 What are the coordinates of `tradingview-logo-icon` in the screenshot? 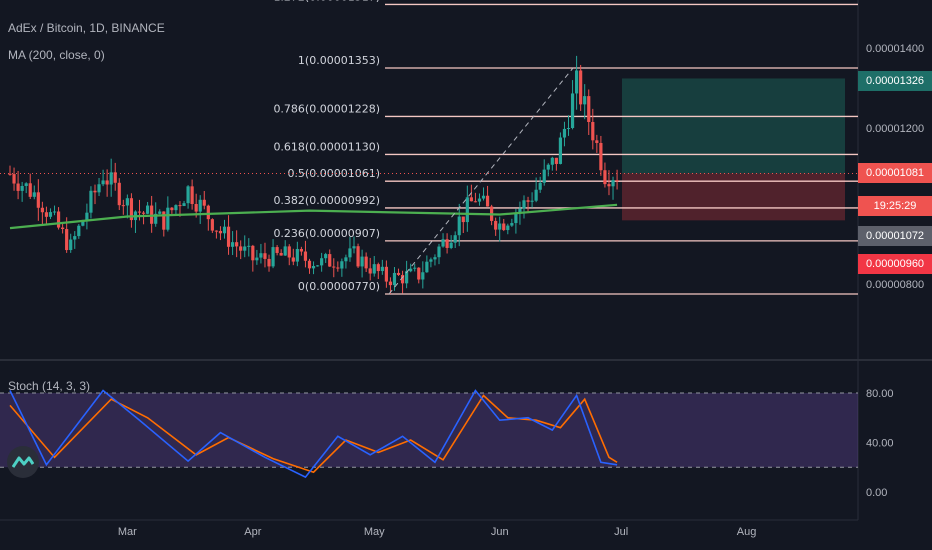 It's located at (23, 462).